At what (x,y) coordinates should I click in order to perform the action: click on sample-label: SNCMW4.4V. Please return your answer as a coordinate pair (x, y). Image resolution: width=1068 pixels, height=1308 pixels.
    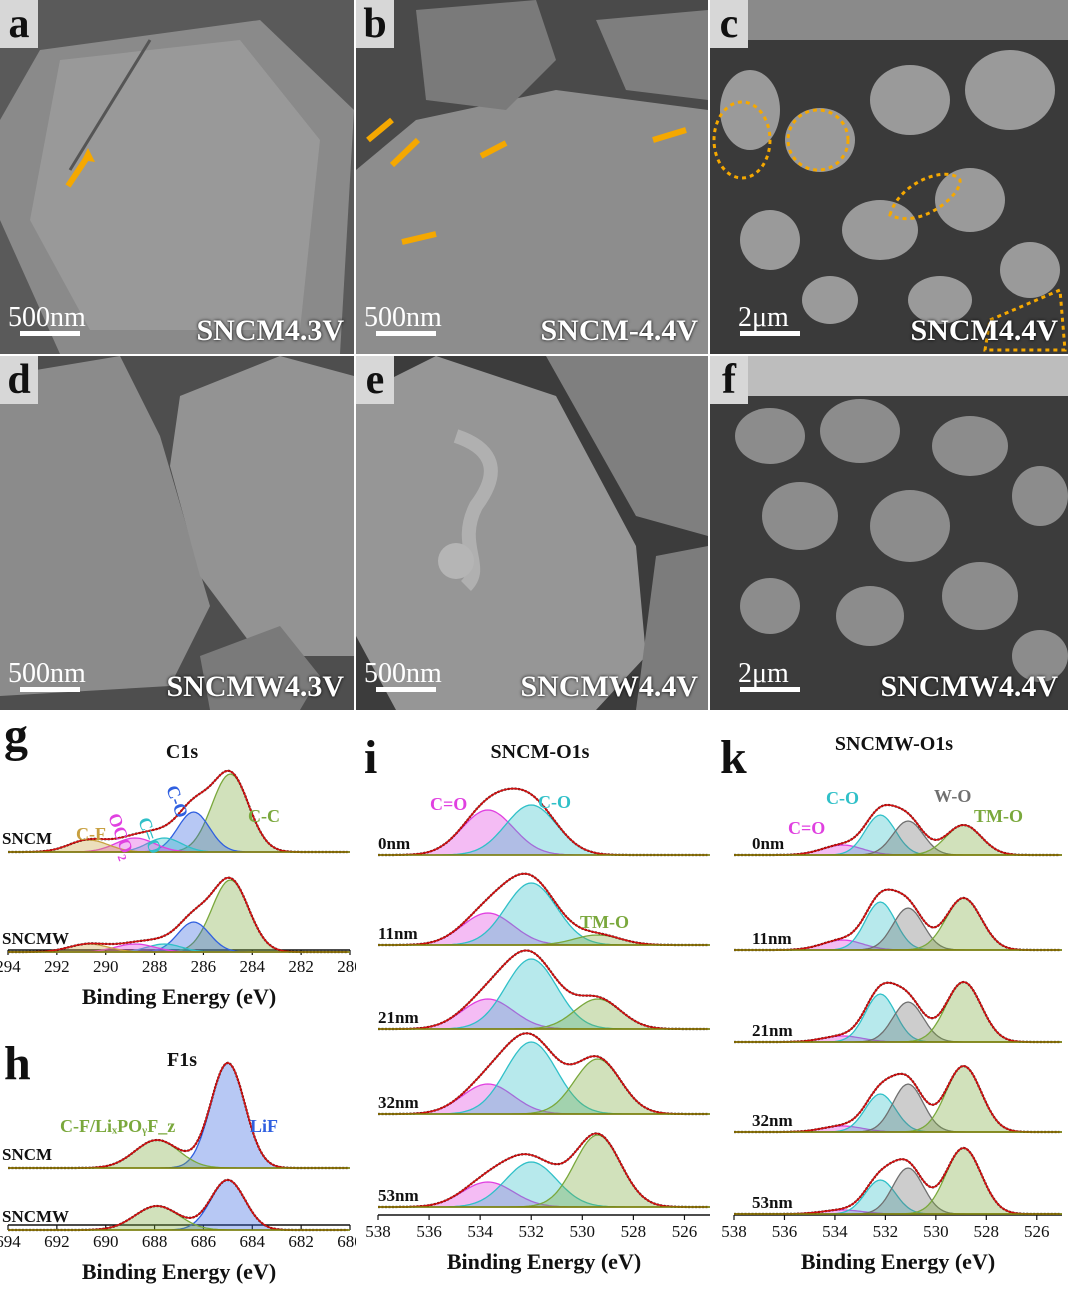
    Looking at the image, I should click on (969, 686).